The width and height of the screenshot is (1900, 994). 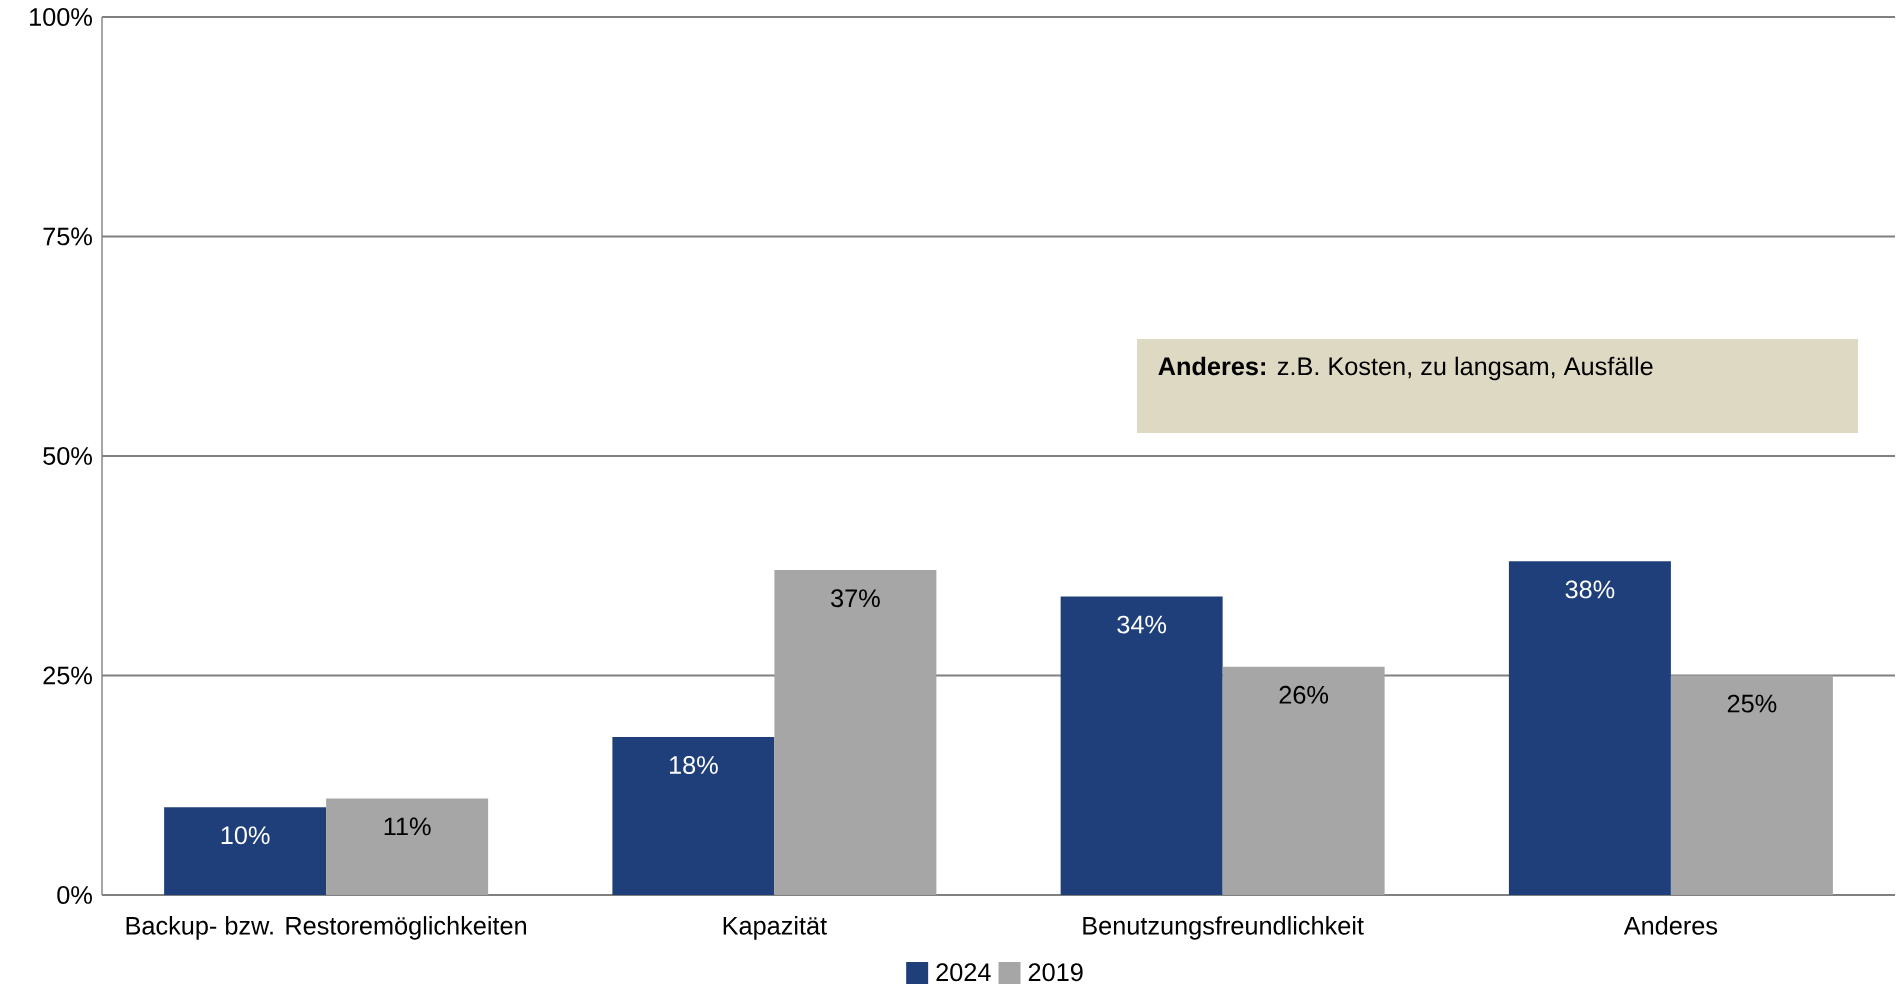 I want to click on data-label: 25%, so click(x=1752, y=703).